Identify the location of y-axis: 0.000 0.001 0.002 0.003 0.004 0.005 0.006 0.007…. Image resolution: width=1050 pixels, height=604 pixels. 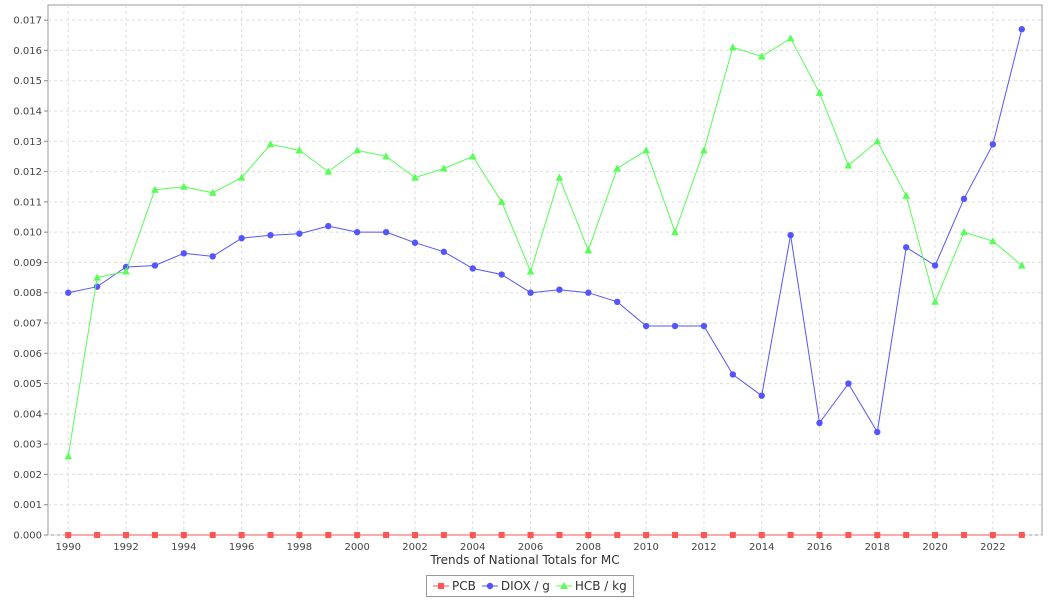
(30, 279).